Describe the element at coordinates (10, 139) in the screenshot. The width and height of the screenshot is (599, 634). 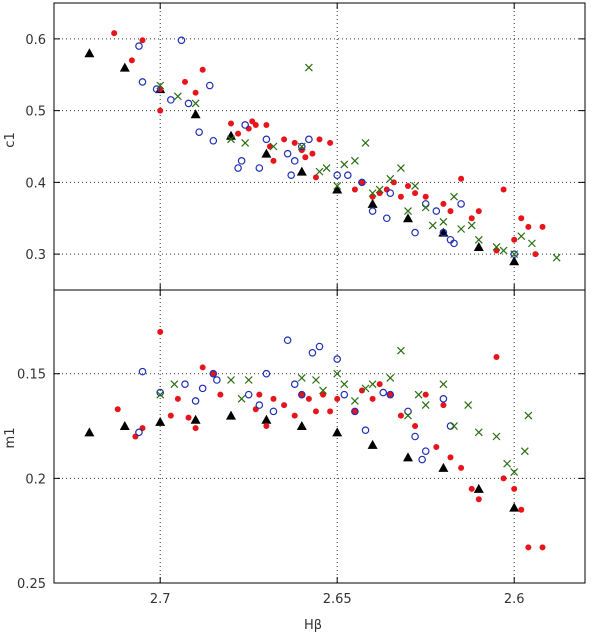
I see `y-axis-label-c1: c1` at that location.